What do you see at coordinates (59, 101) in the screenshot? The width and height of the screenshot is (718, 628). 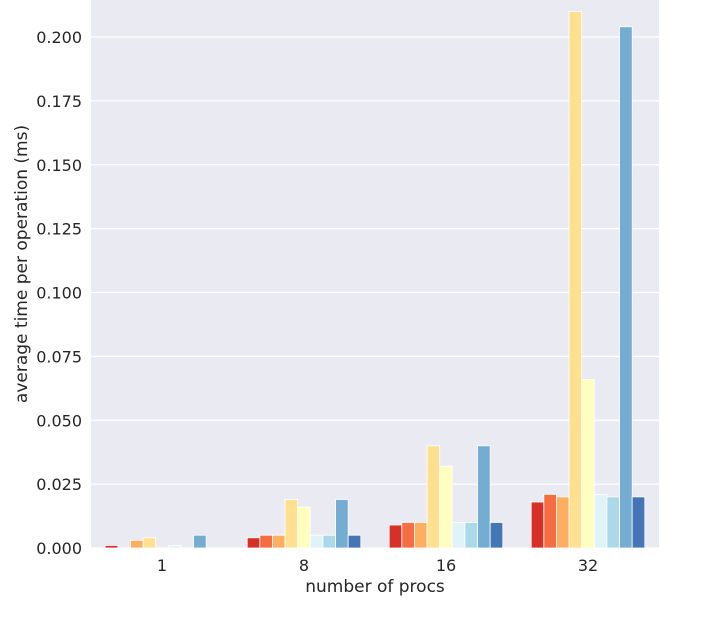 I see `y-tick-label: 0.175` at bounding box center [59, 101].